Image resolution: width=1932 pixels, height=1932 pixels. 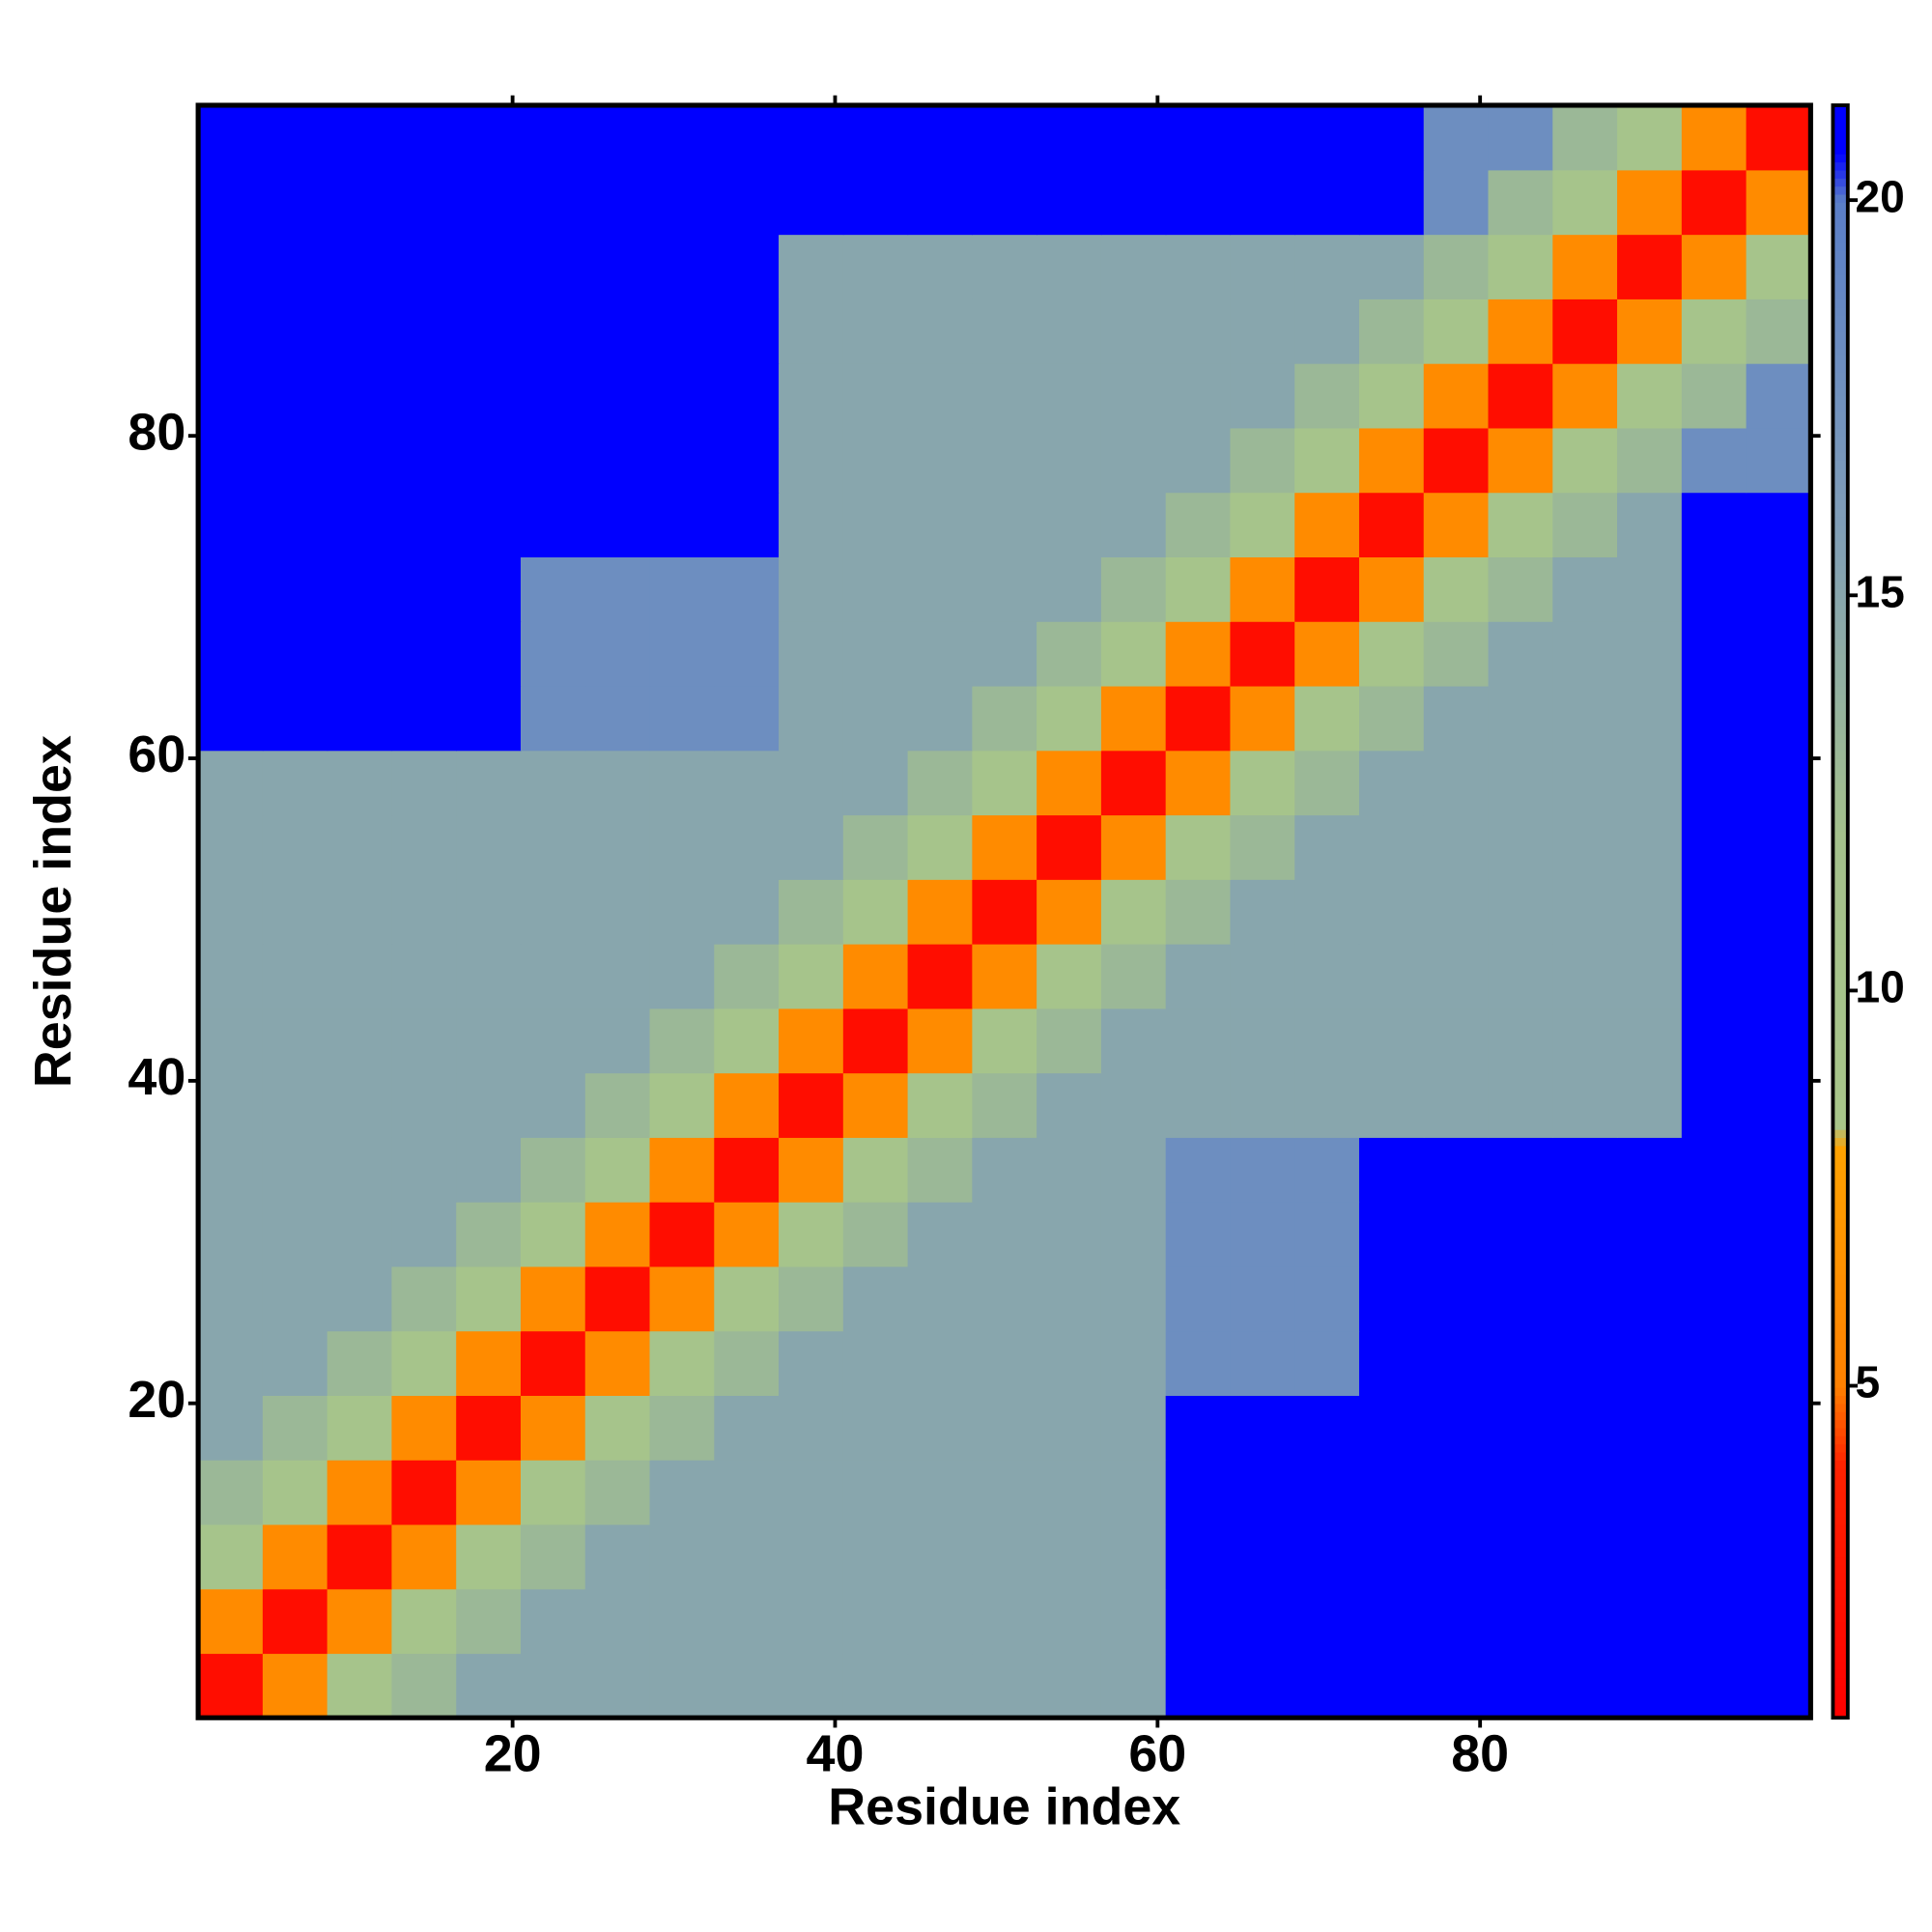 I want to click on colorbar-tick-label: 10, so click(x=1880, y=987).